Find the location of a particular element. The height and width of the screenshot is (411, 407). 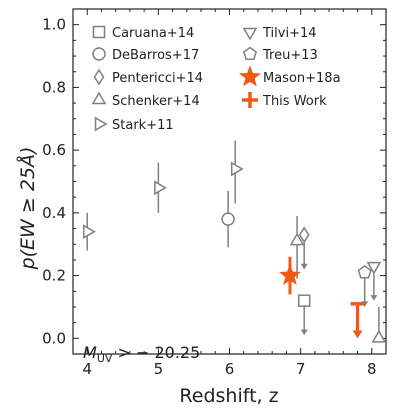

legend-entry-stark-11: Stark+11 is located at coordinates (134, 124).